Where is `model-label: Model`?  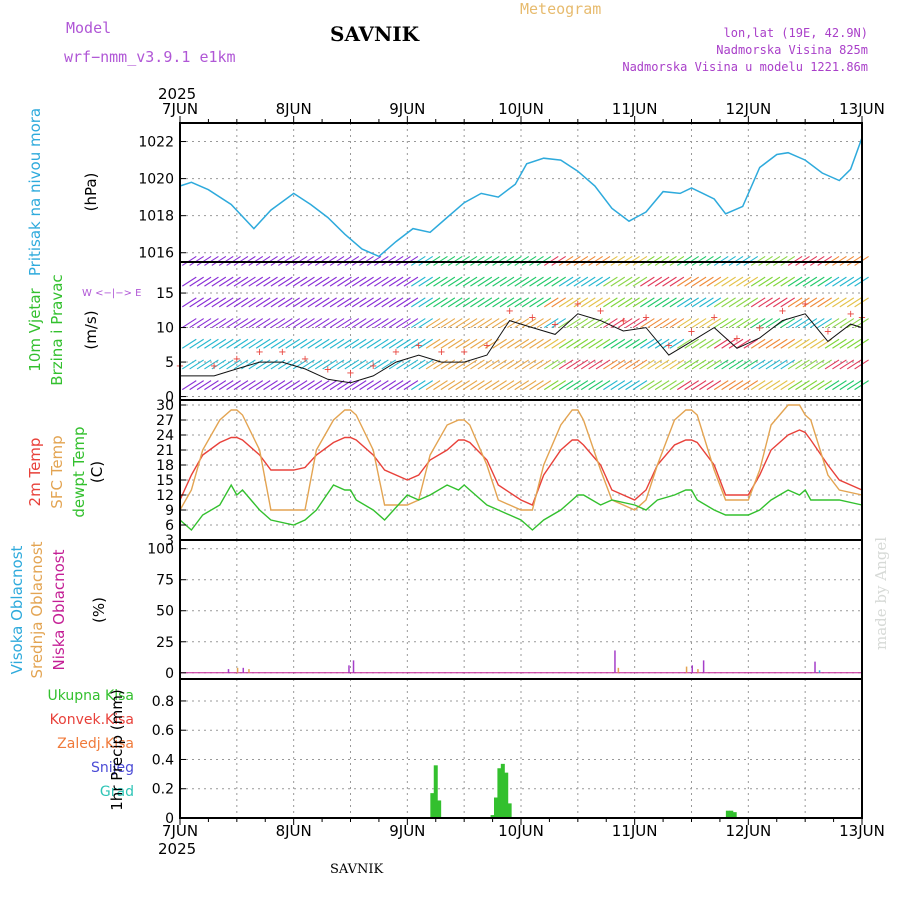
model-label: Model is located at coordinates (89, 28).